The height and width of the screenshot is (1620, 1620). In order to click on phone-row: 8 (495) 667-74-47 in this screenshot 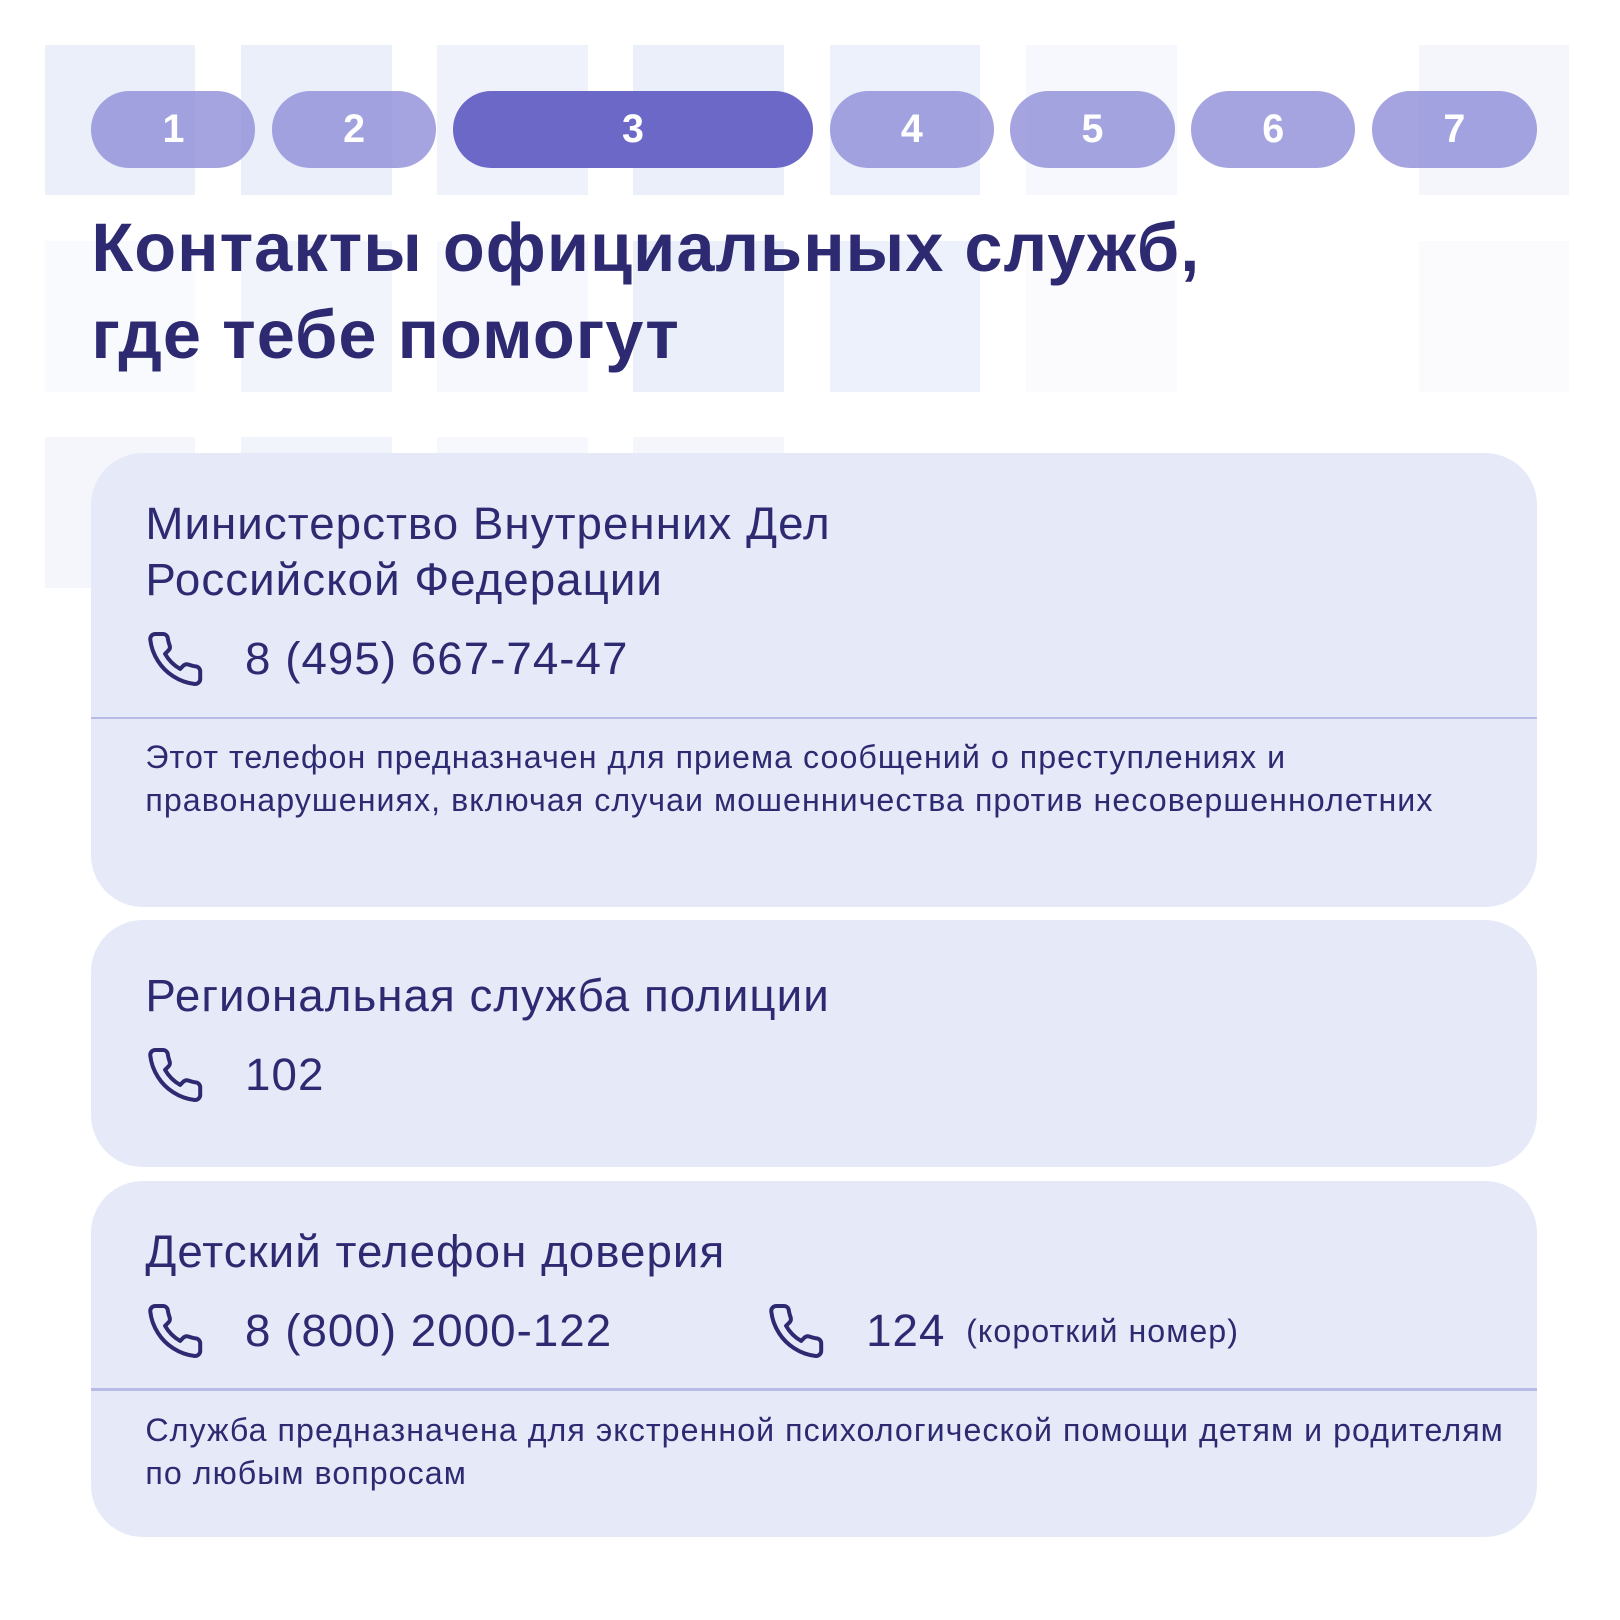, I will do `click(386, 659)`.